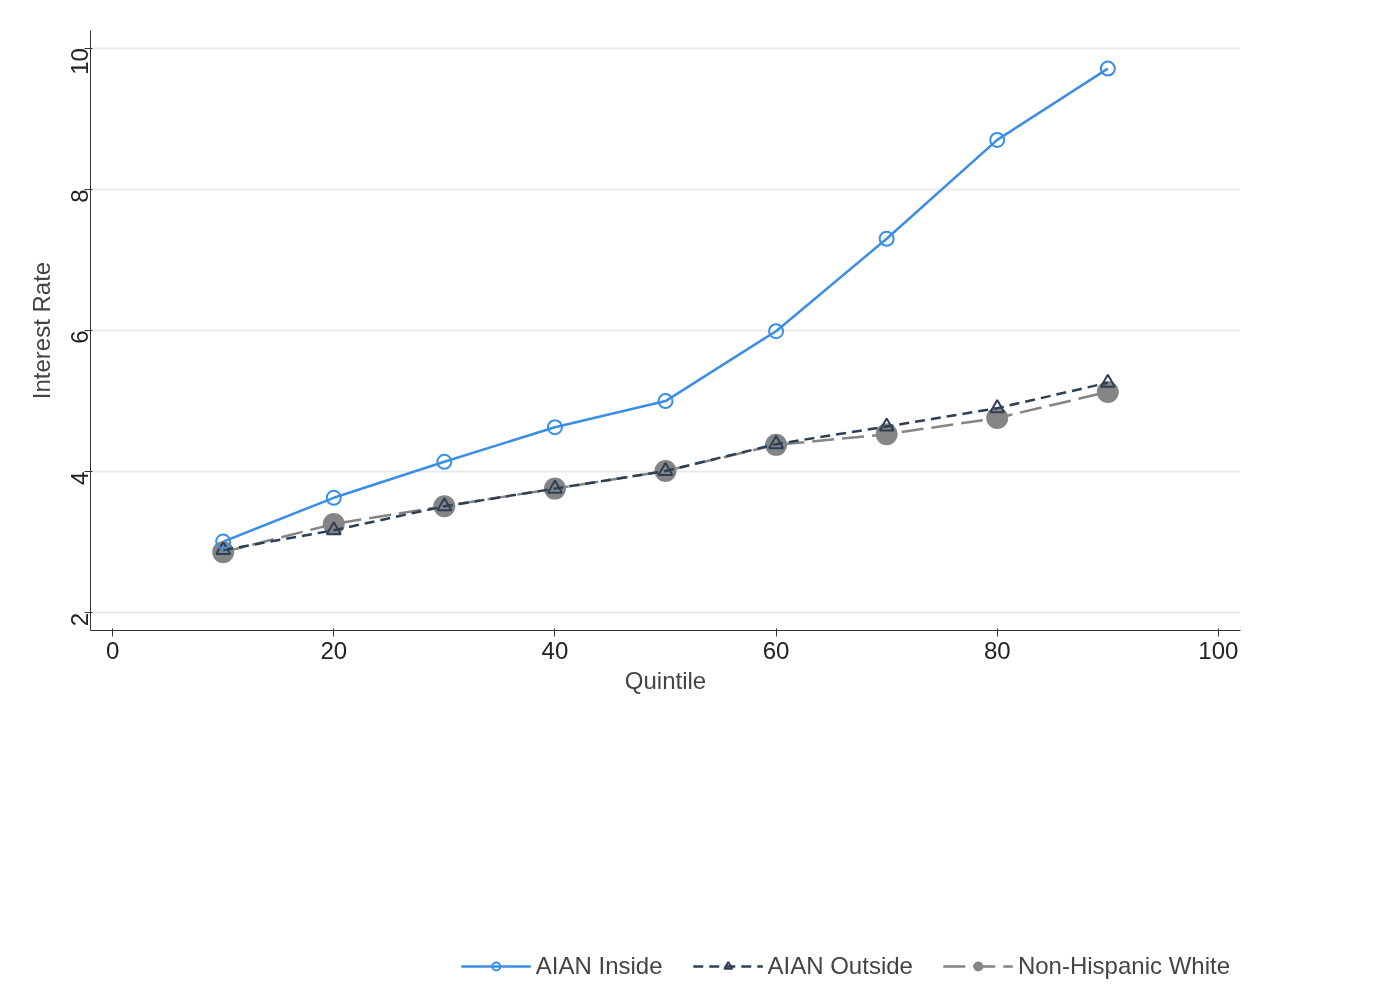 Image resolution: width=1373 pixels, height=996 pixels. I want to click on x-tick-label: 20, so click(334, 650).